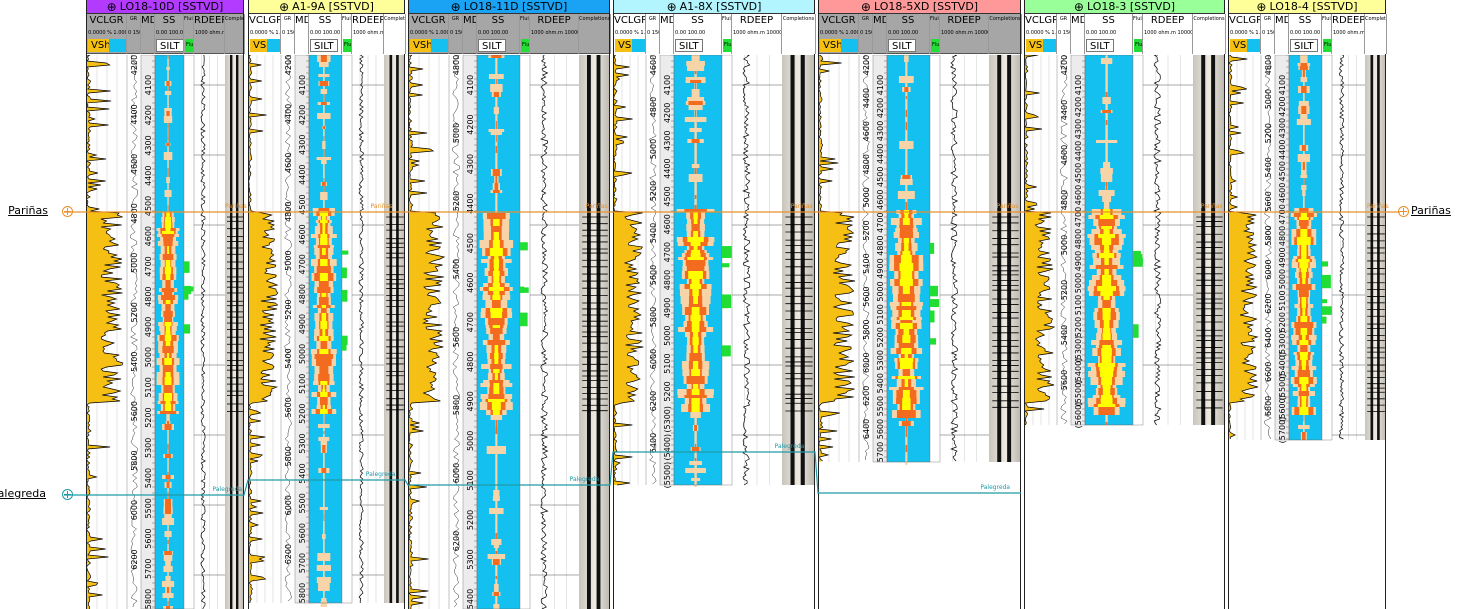  I want to click on well-title: ⊕ LO18-10D [SSTVD], so click(165, 7).